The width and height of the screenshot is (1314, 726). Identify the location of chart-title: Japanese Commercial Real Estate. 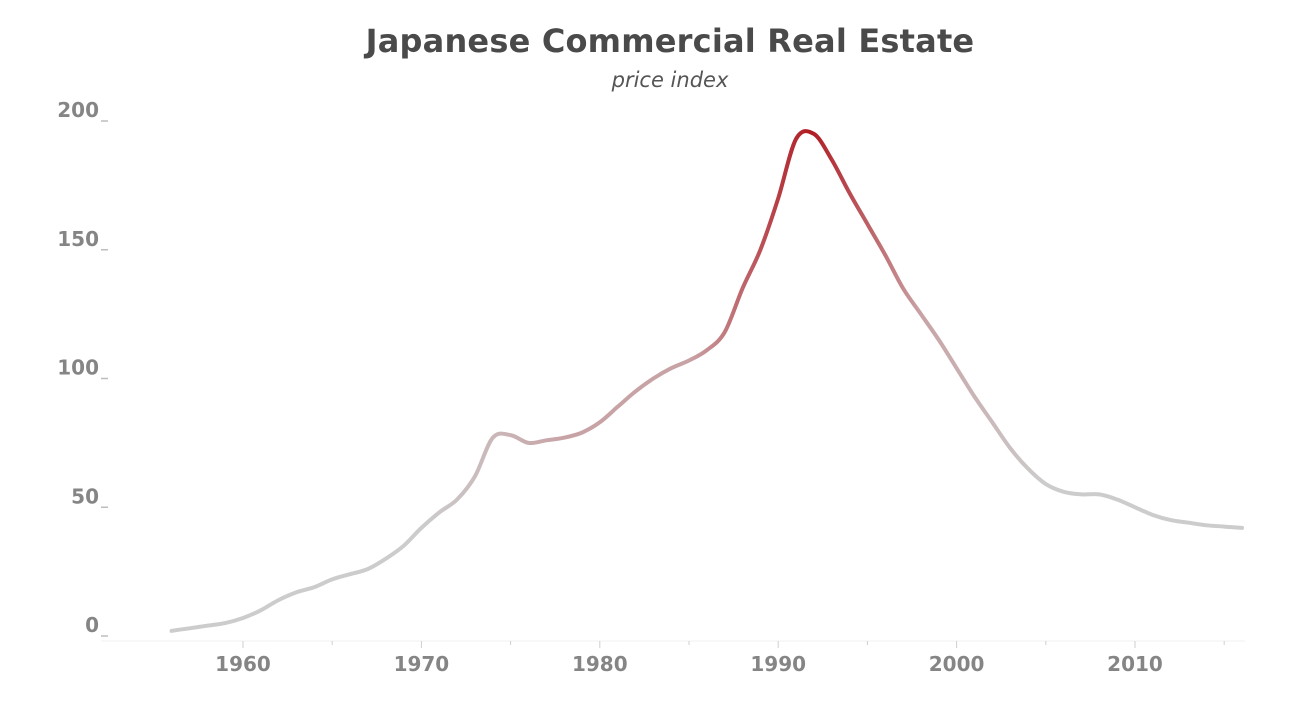
(670, 41).